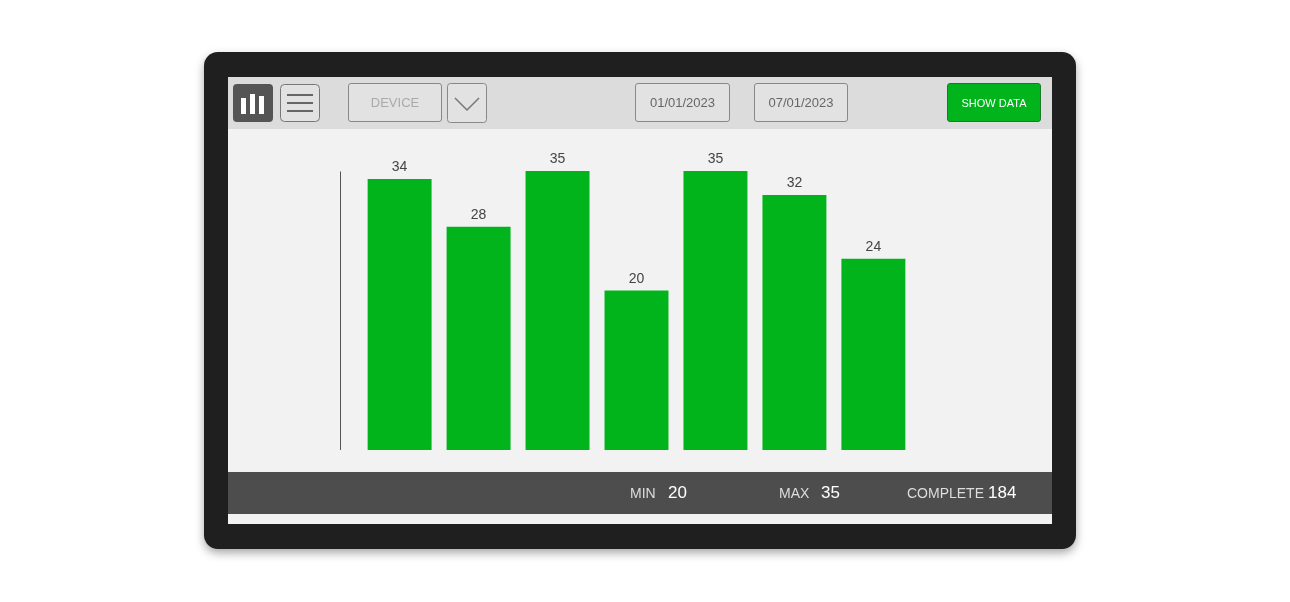 The width and height of the screenshot is (1290, 602). Describe the element at coordinates (873, 245) in the screenshot. I see `data-label: 24` at that location.